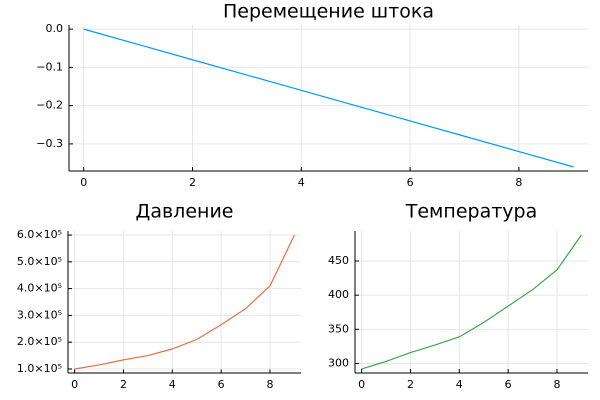  What do you see at coordinates (55, 28) in the screenshot?
I see `y-tick-label: 0.0` at bounding box center [55, 28].